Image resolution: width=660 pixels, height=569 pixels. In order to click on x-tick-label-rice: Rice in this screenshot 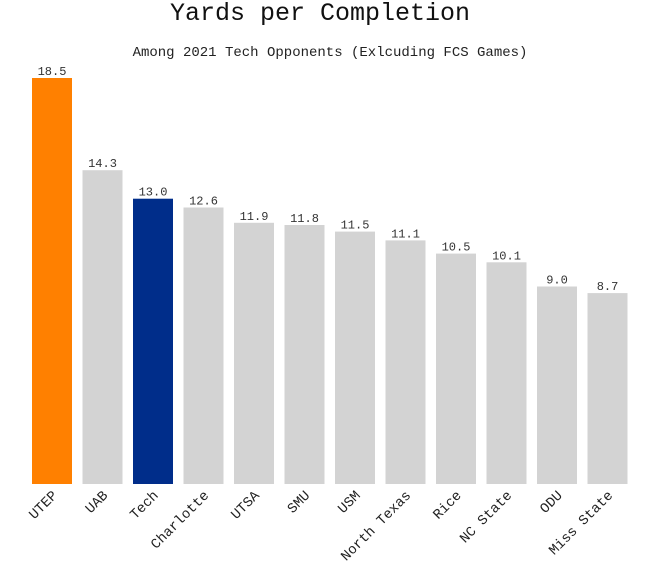, I will do `click(447, 505)`.